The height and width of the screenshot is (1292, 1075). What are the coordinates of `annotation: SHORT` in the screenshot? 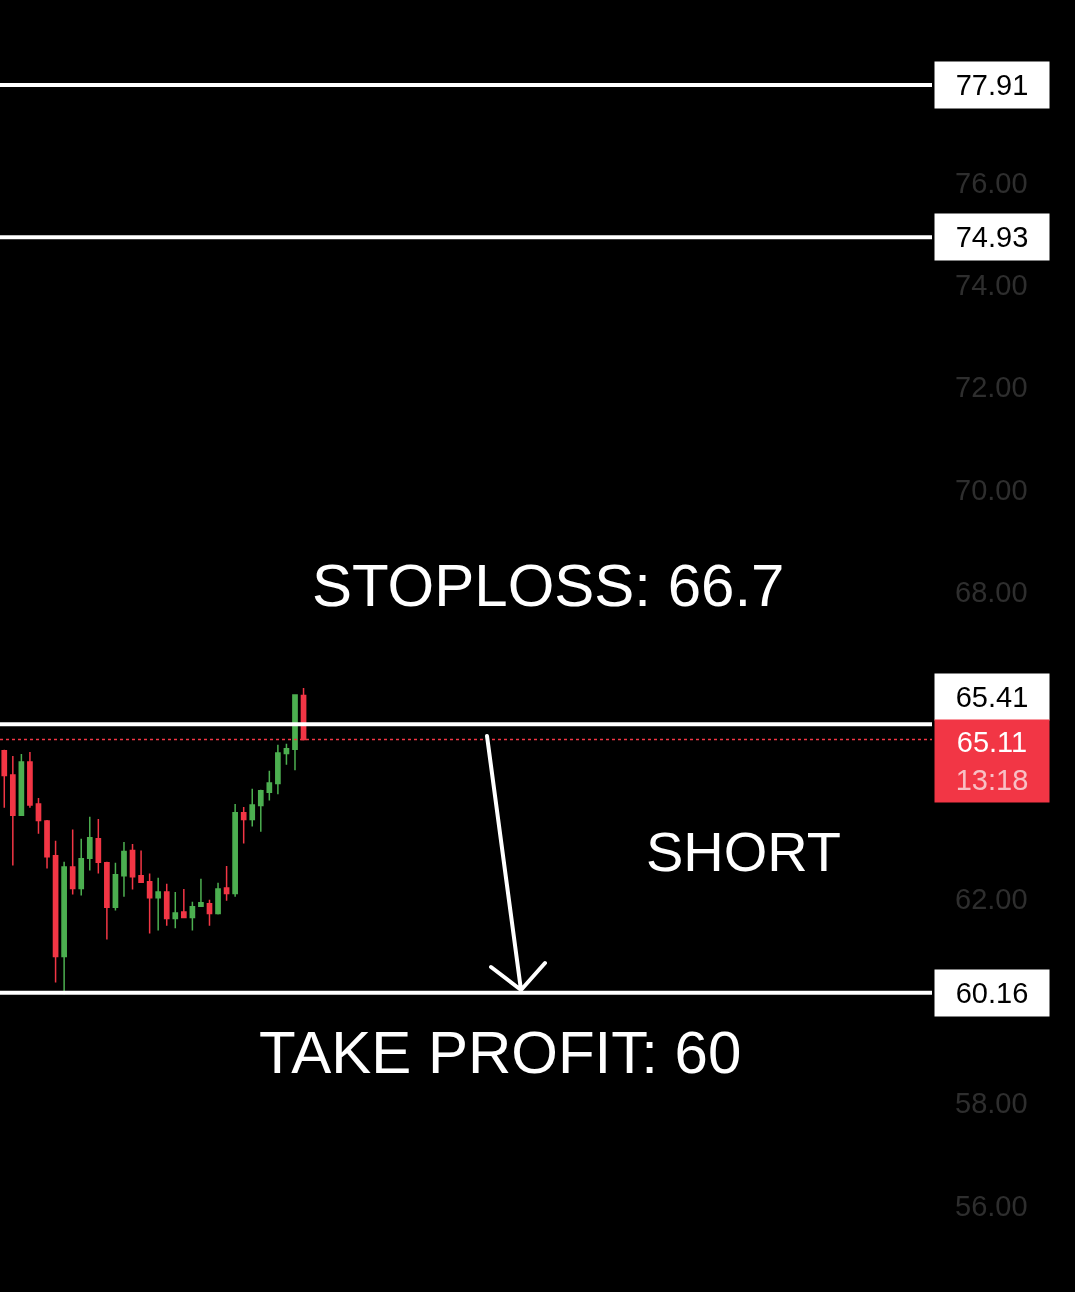 It's located at (743, 851).